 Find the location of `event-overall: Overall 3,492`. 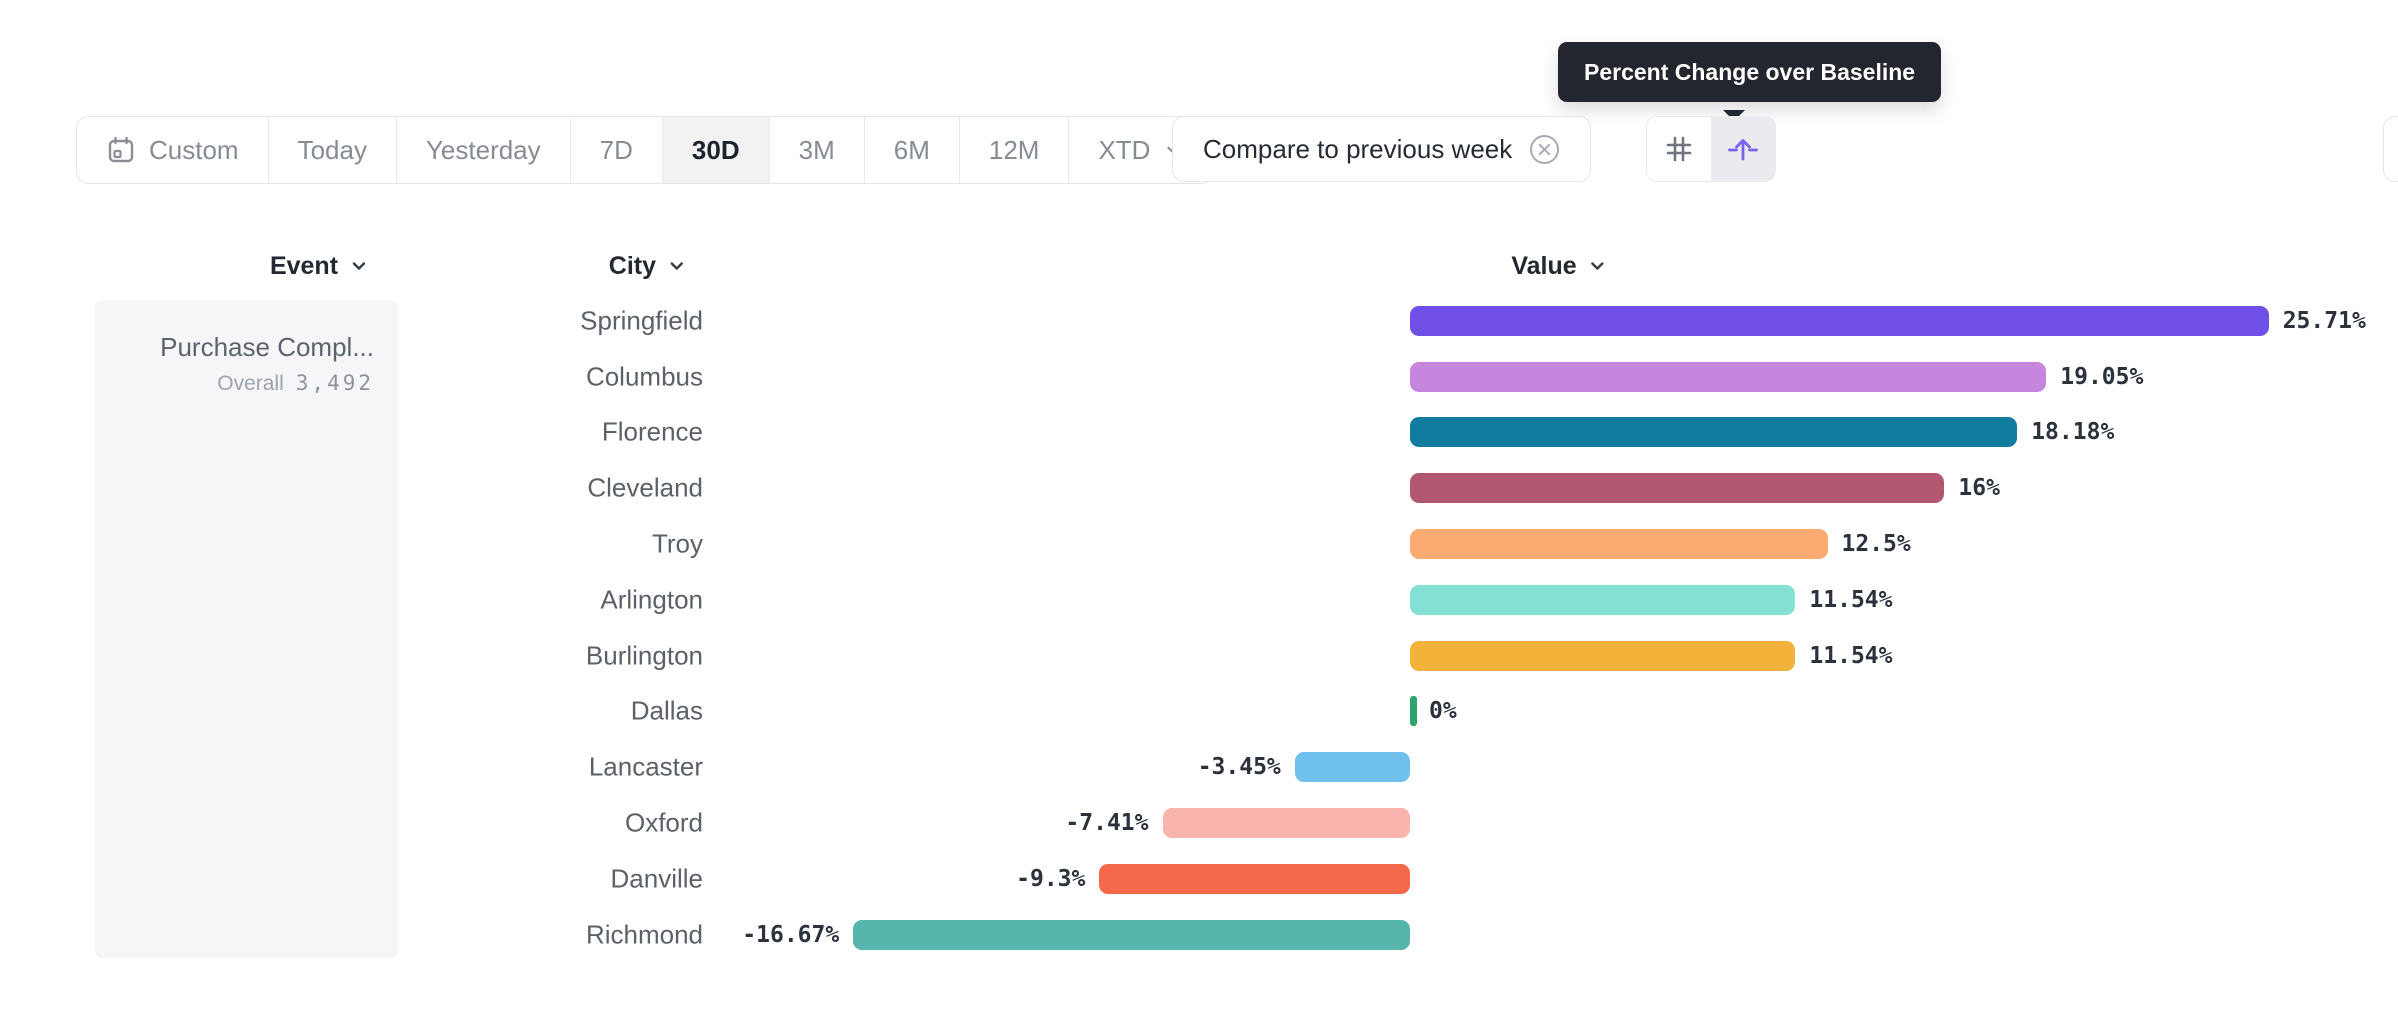

event-overall: Overall 3,492 is located at coordinates (242, 383).